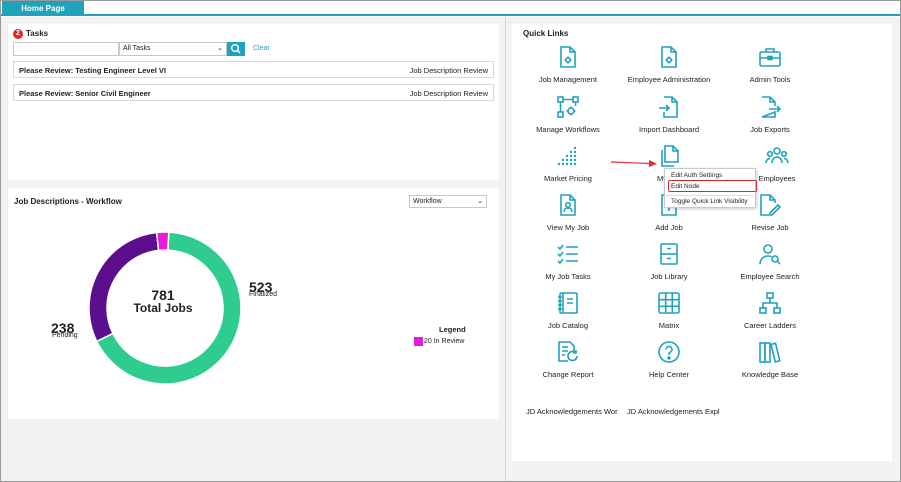 This screenshot has width=901, height=482. I want to click on tasks-title: Tasks, so click(37, 33).